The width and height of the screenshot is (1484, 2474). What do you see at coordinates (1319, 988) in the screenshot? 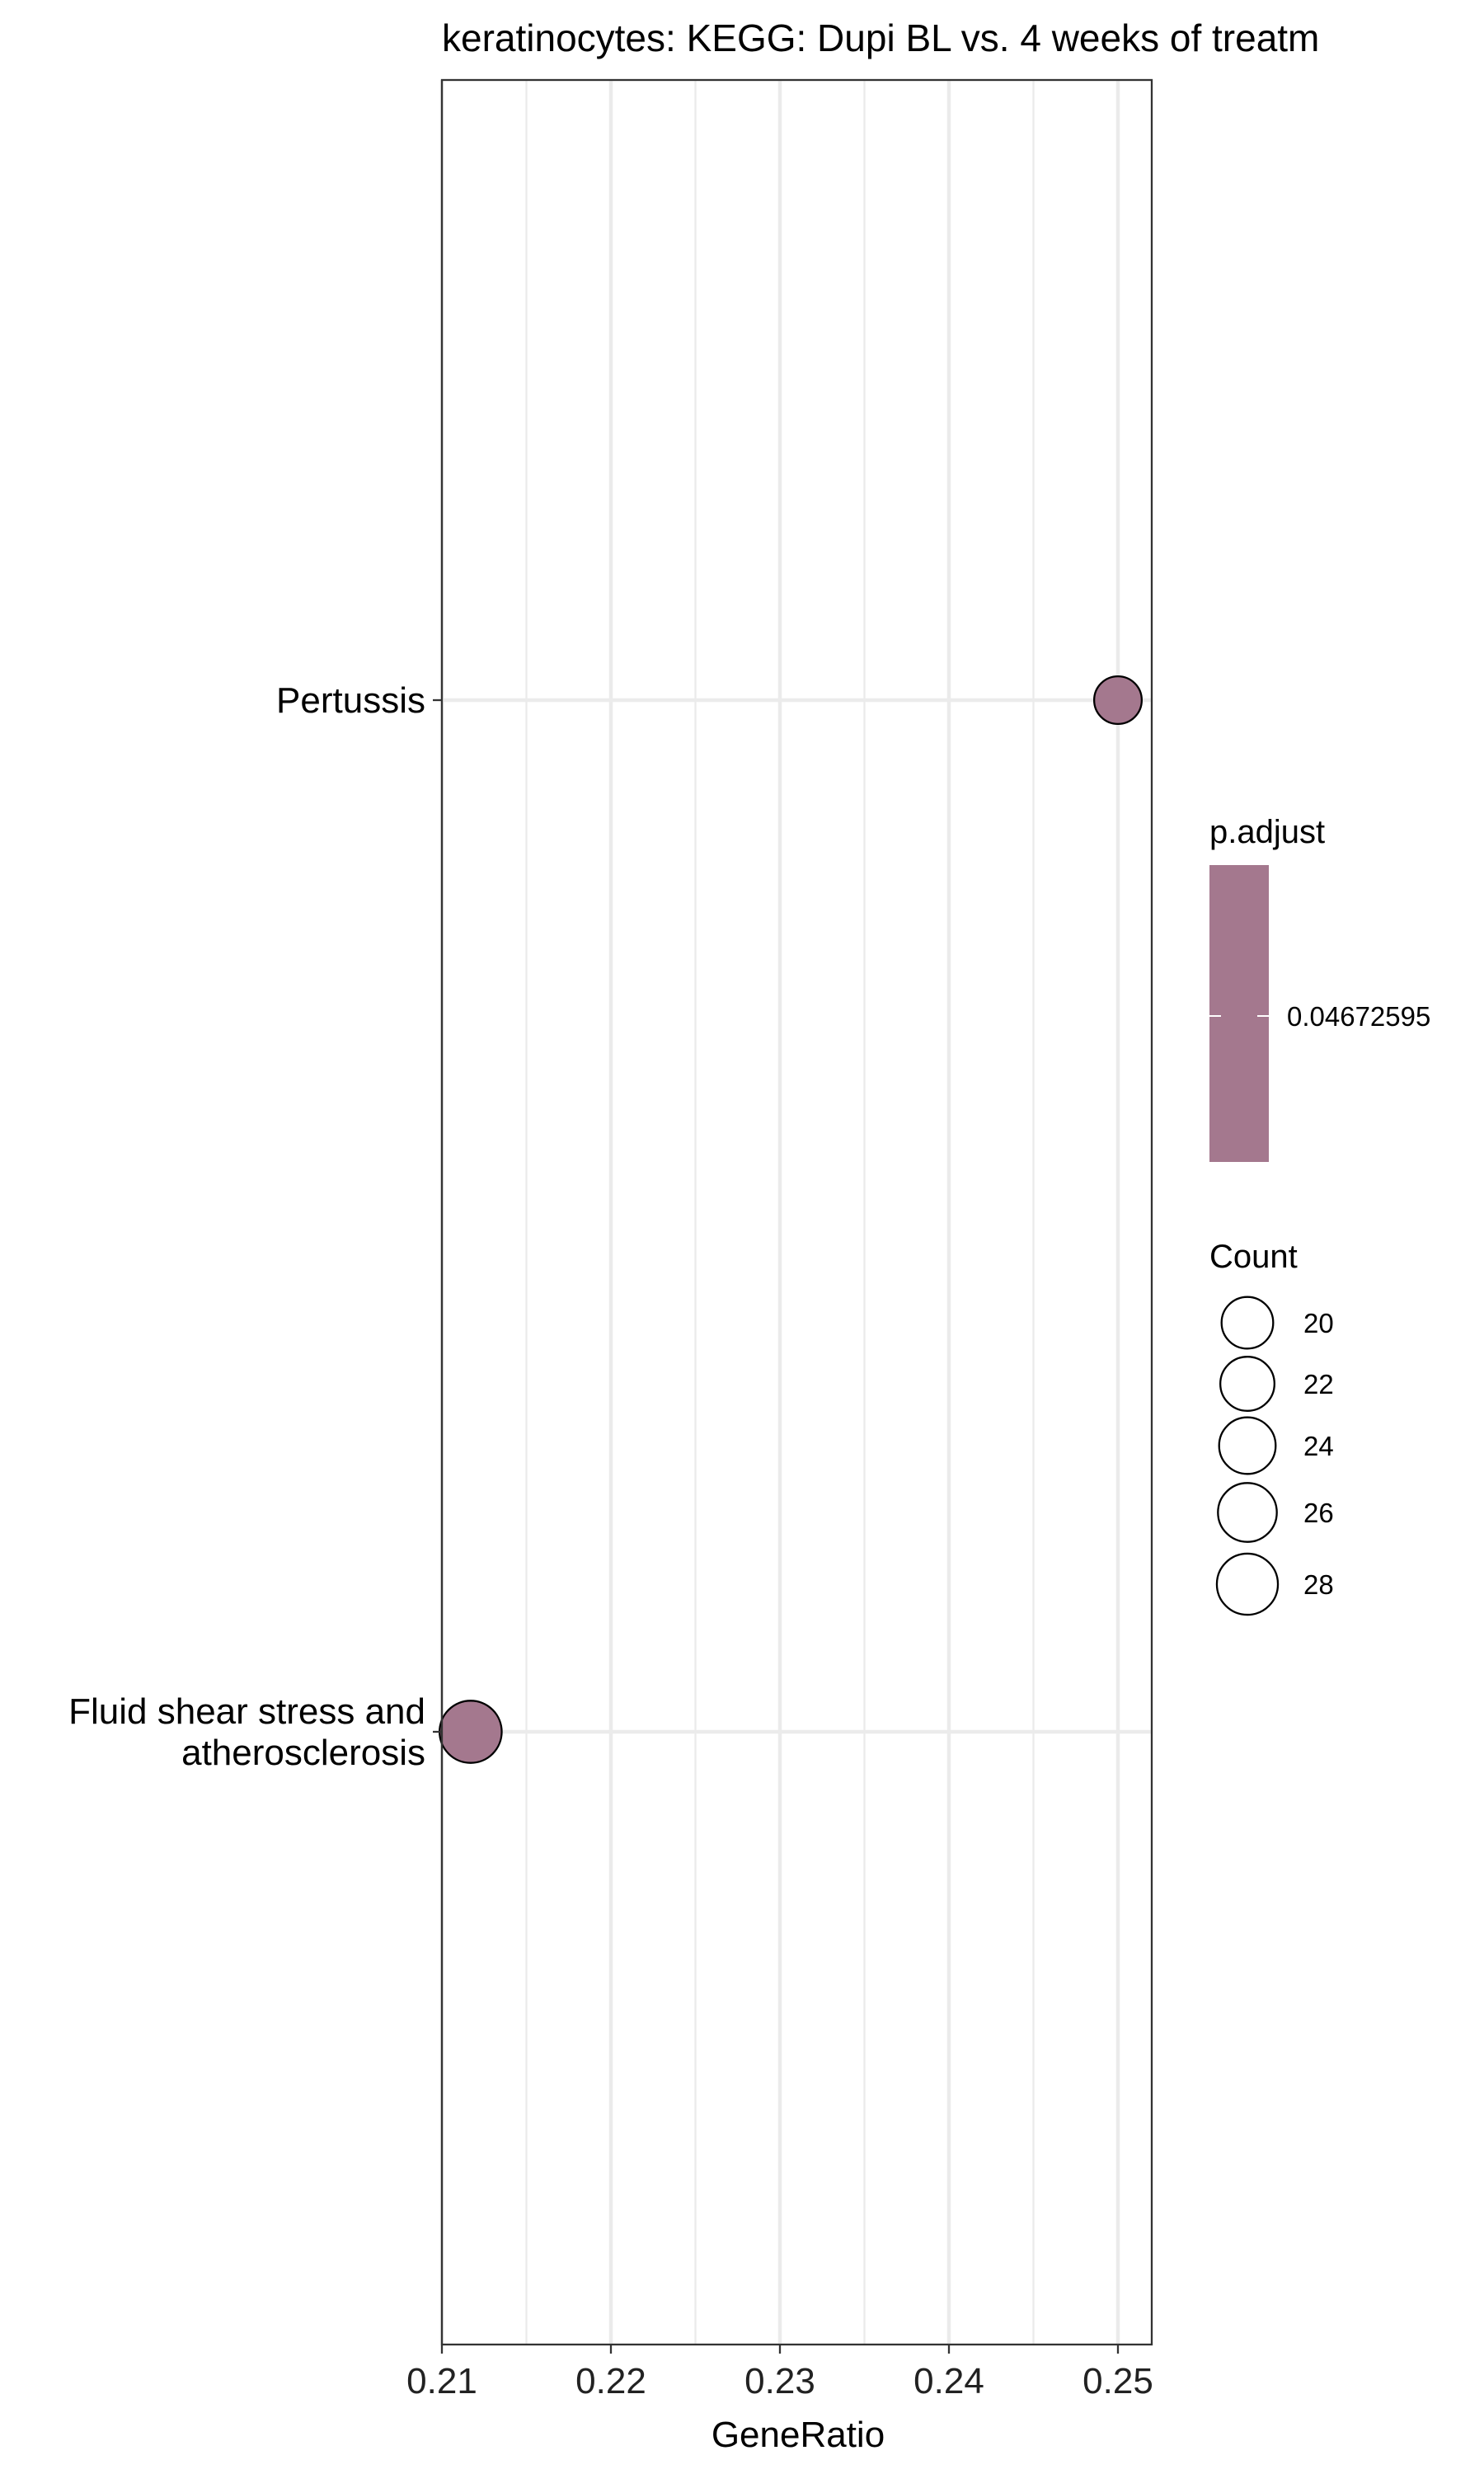
I see `color-legend: p.adjust 0.04672595` at bounding box center [1319, 988].